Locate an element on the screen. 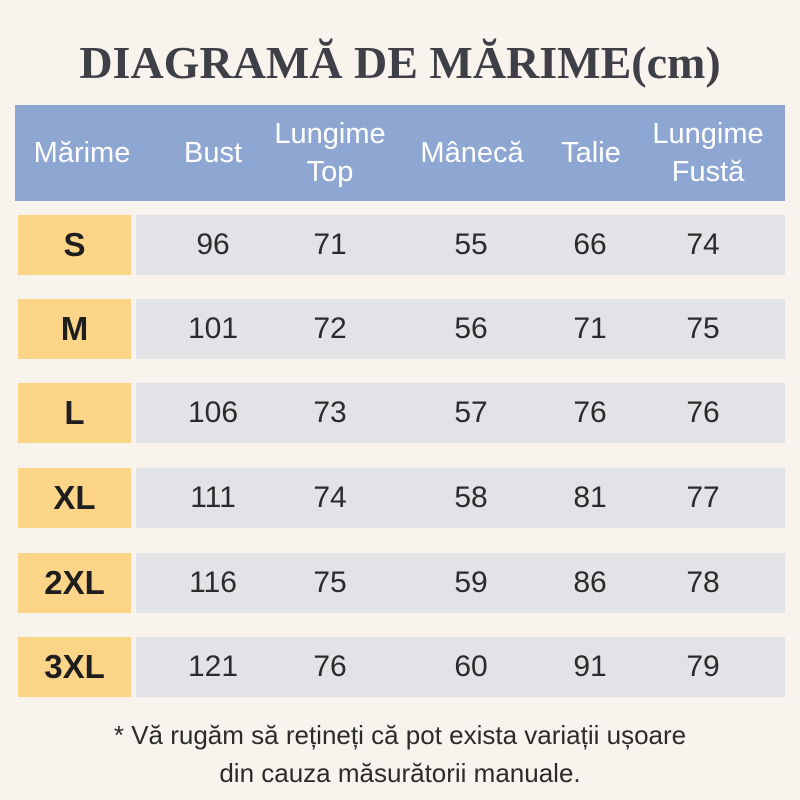 This screenshot has width=800, height=800. sleeve-value: 59 is located at coordinates (471, 582).